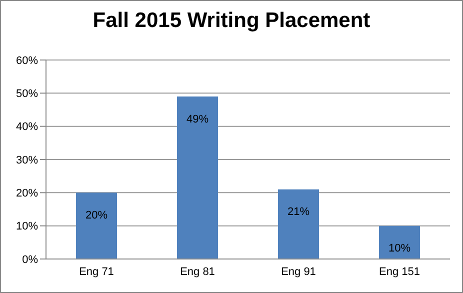 This screenshot has height=293, width=463. What do you see at coordinates (232, 21) in the screenshot?
I see `chart-title: Fall 2015 Writing Placement` at bounding box center [232, 21].